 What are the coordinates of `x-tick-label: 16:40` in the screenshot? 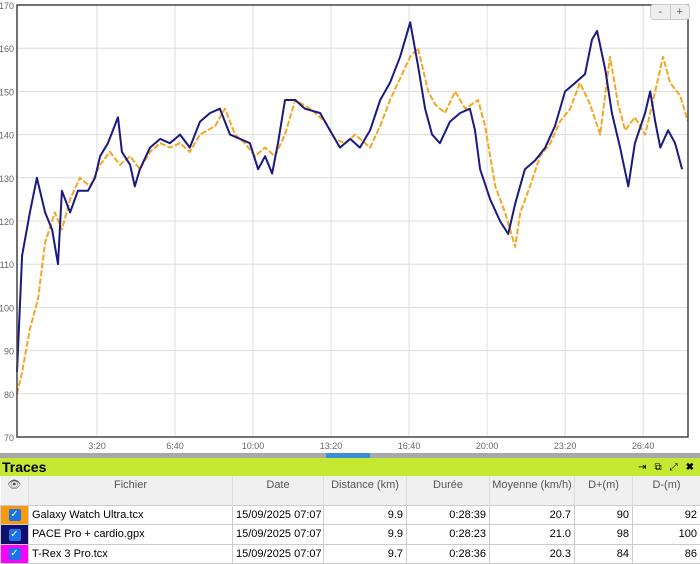 It's located at (409, 446).